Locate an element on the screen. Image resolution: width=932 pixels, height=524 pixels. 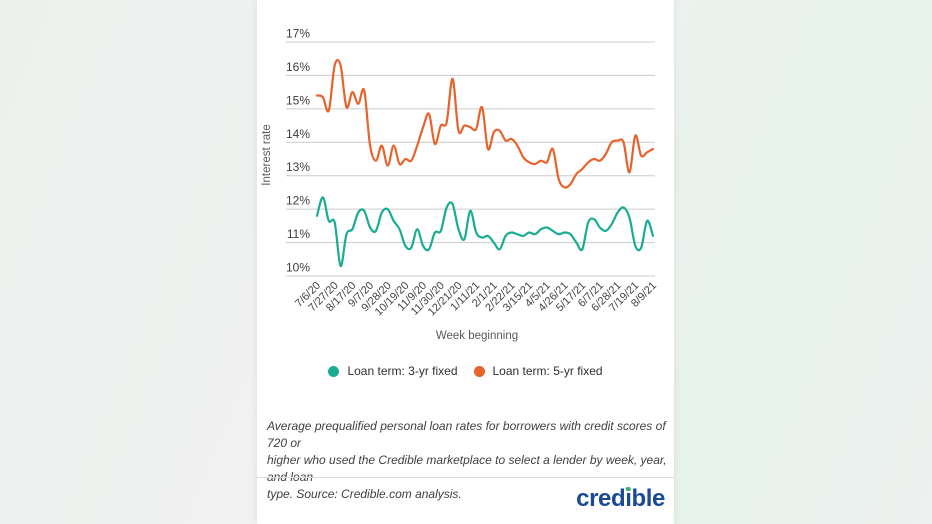
logo-text-pre: cred is located at coordinates (601, 498).